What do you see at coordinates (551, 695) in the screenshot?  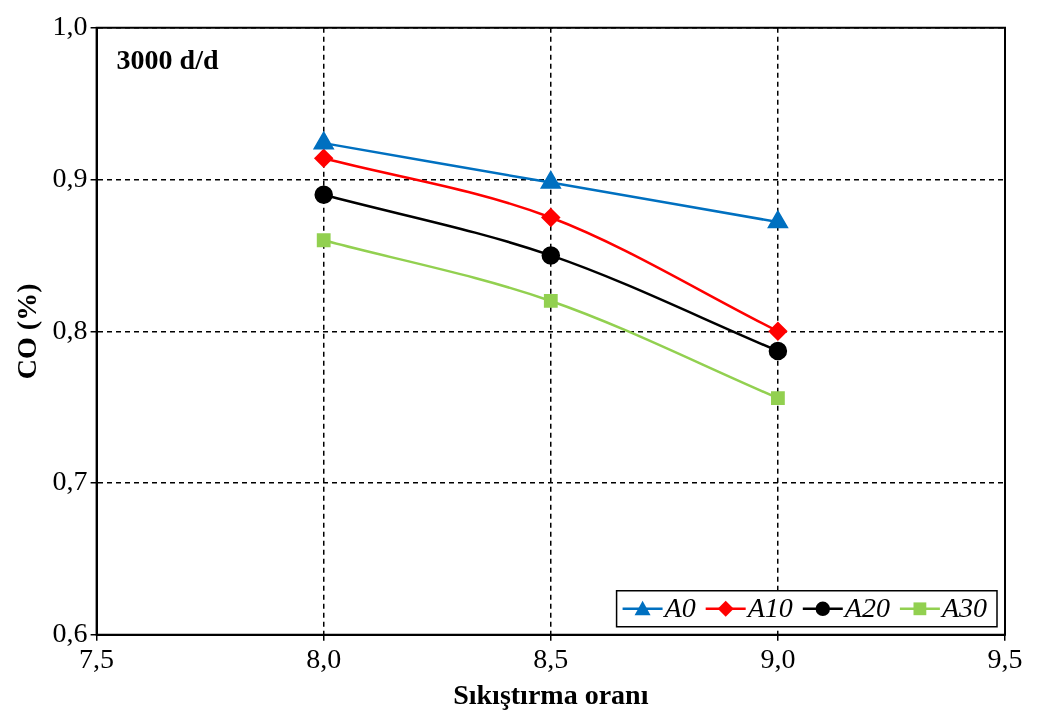 I see `x-axis-title: Sıkıştırma oranı` at bounding box center [551, 695].